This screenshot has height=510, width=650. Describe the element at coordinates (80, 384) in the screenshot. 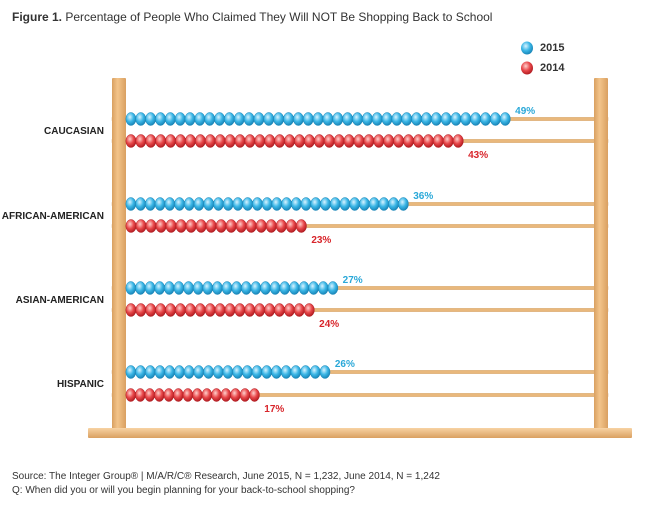

I see `category-label-hispanic: HISPANIC` at that location.